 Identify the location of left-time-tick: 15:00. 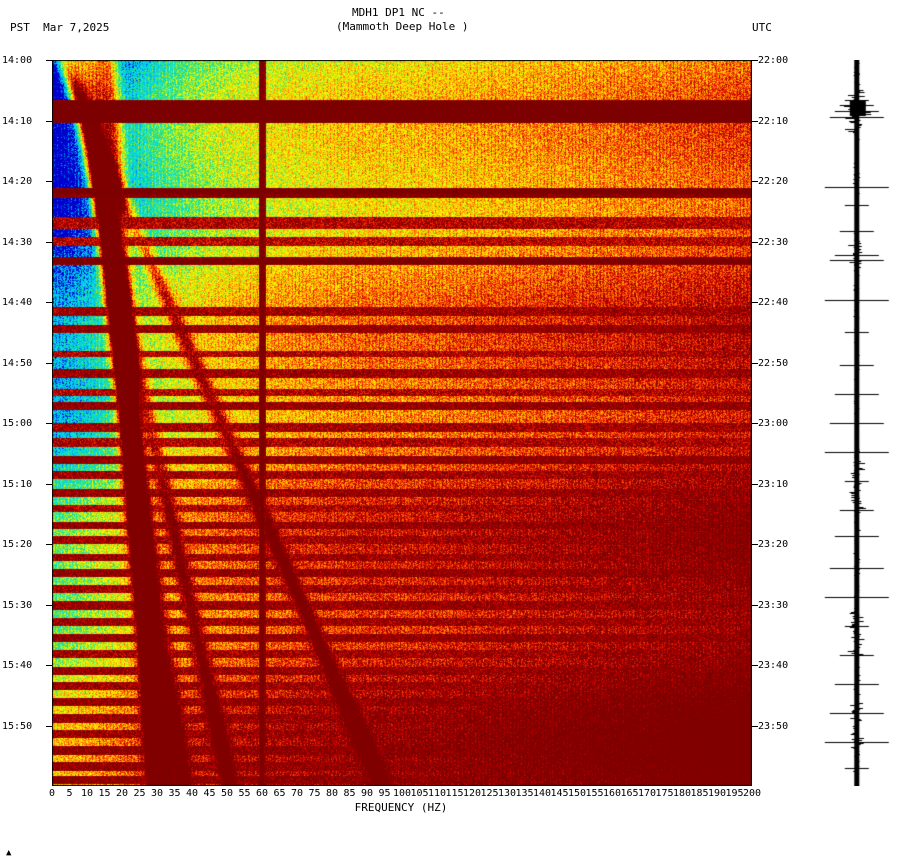
(17, 423).